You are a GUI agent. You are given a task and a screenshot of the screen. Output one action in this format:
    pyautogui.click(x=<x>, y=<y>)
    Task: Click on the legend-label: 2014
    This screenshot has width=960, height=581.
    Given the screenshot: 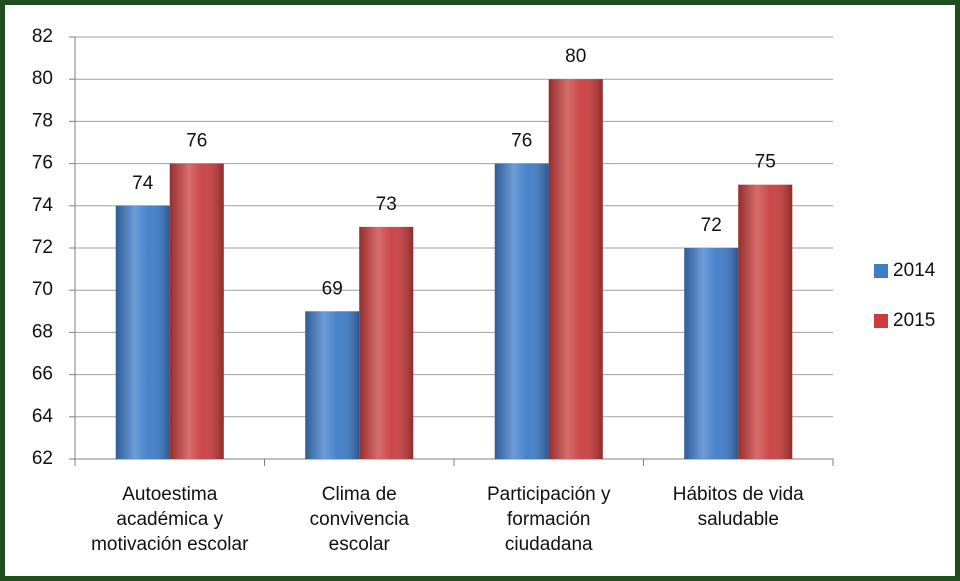 What is the action you would take?
    pyautogui.click(x=914, y=270)
    